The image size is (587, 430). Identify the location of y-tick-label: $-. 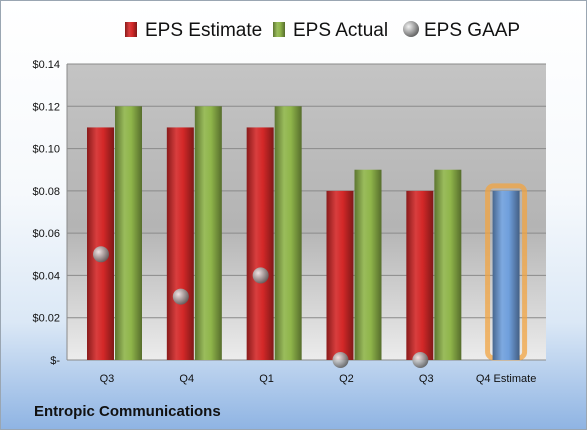
(55, 361).